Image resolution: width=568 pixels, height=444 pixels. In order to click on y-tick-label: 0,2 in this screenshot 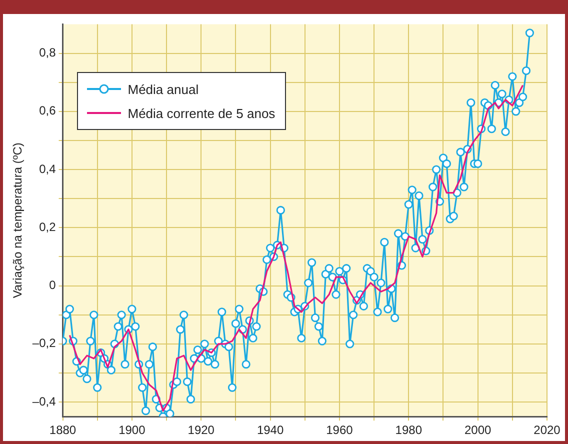, I will do `click(47, 227)`.